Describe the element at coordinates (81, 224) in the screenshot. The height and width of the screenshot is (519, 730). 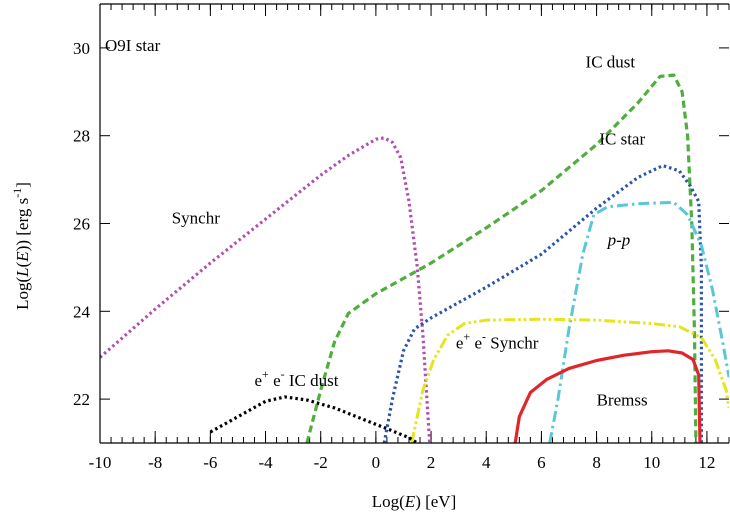
I see `y-tick-label: 26` at that location.